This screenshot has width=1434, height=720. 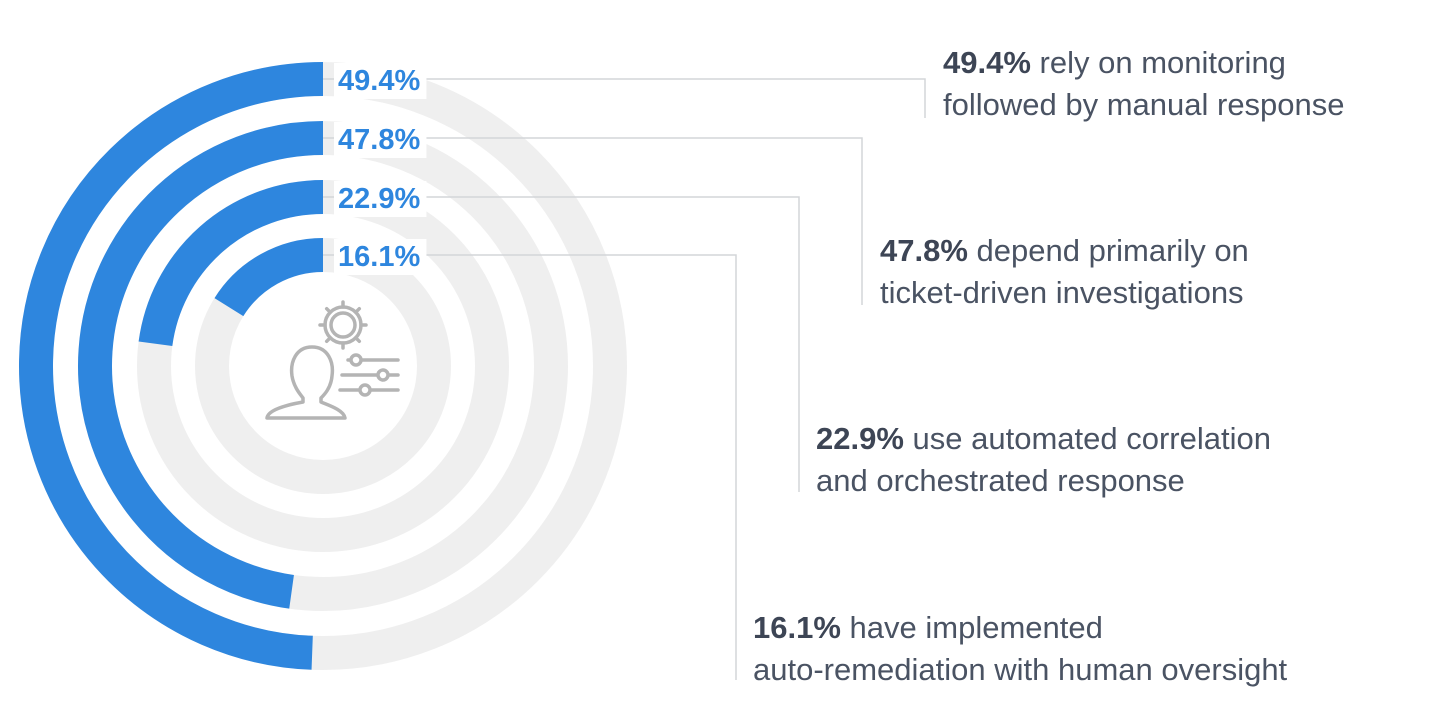 What do you see at coordinates (1144, 104) in the screenshot?
I see `caption-text: followed by manual response` at bounding box center [1144, 104].